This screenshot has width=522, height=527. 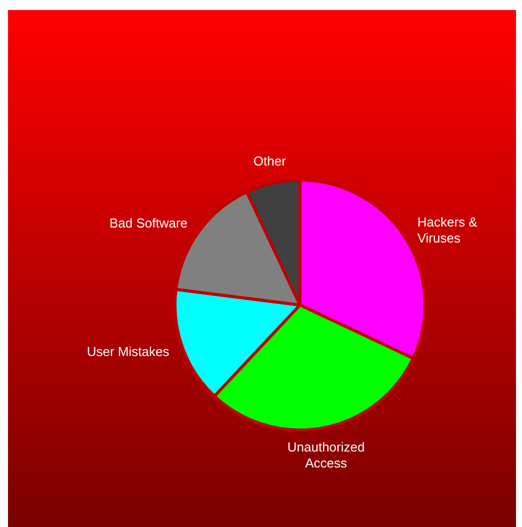 I want to click on slice-label: Bad Software, so click(x=149, y=222).